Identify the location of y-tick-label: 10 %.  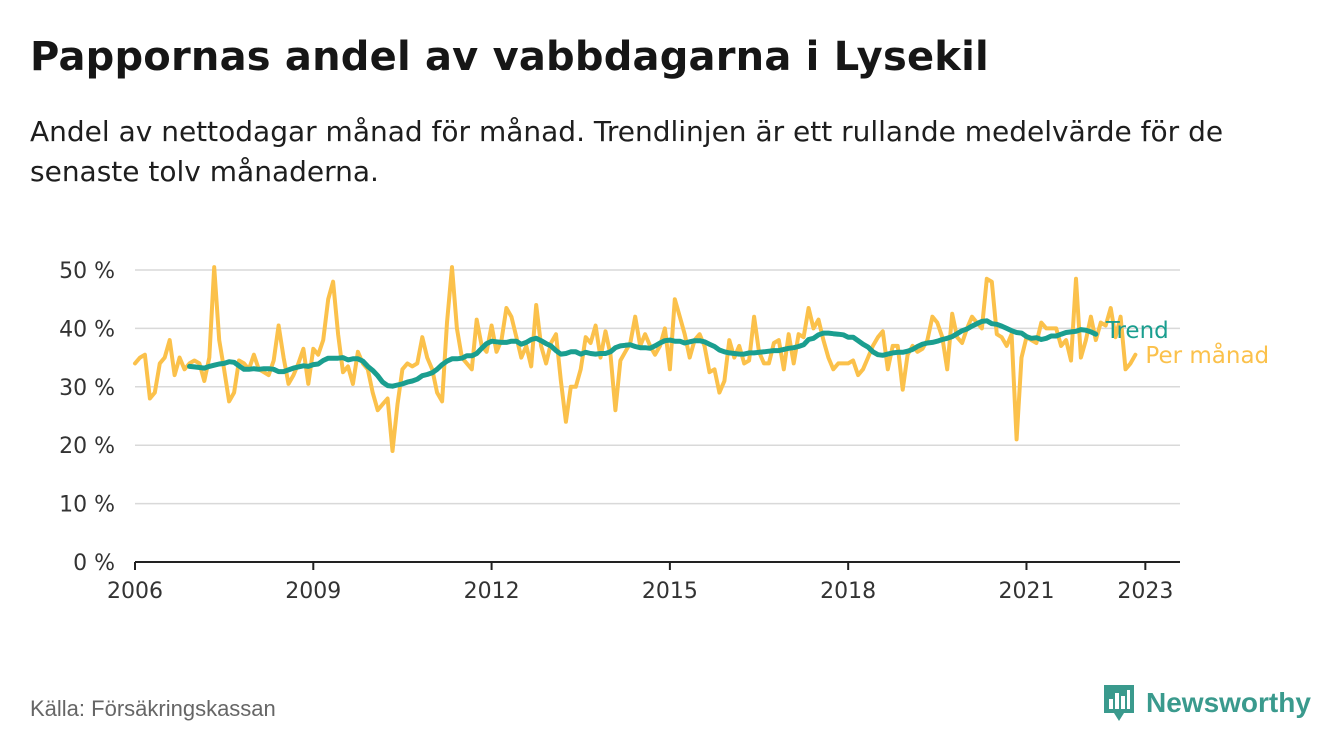
(87, 505).